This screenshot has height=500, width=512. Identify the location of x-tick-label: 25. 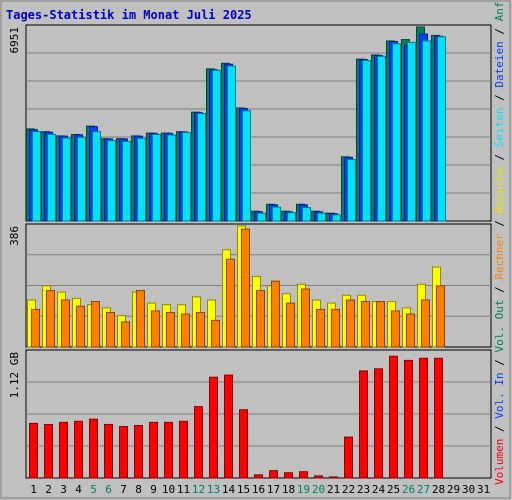
(393, 489).